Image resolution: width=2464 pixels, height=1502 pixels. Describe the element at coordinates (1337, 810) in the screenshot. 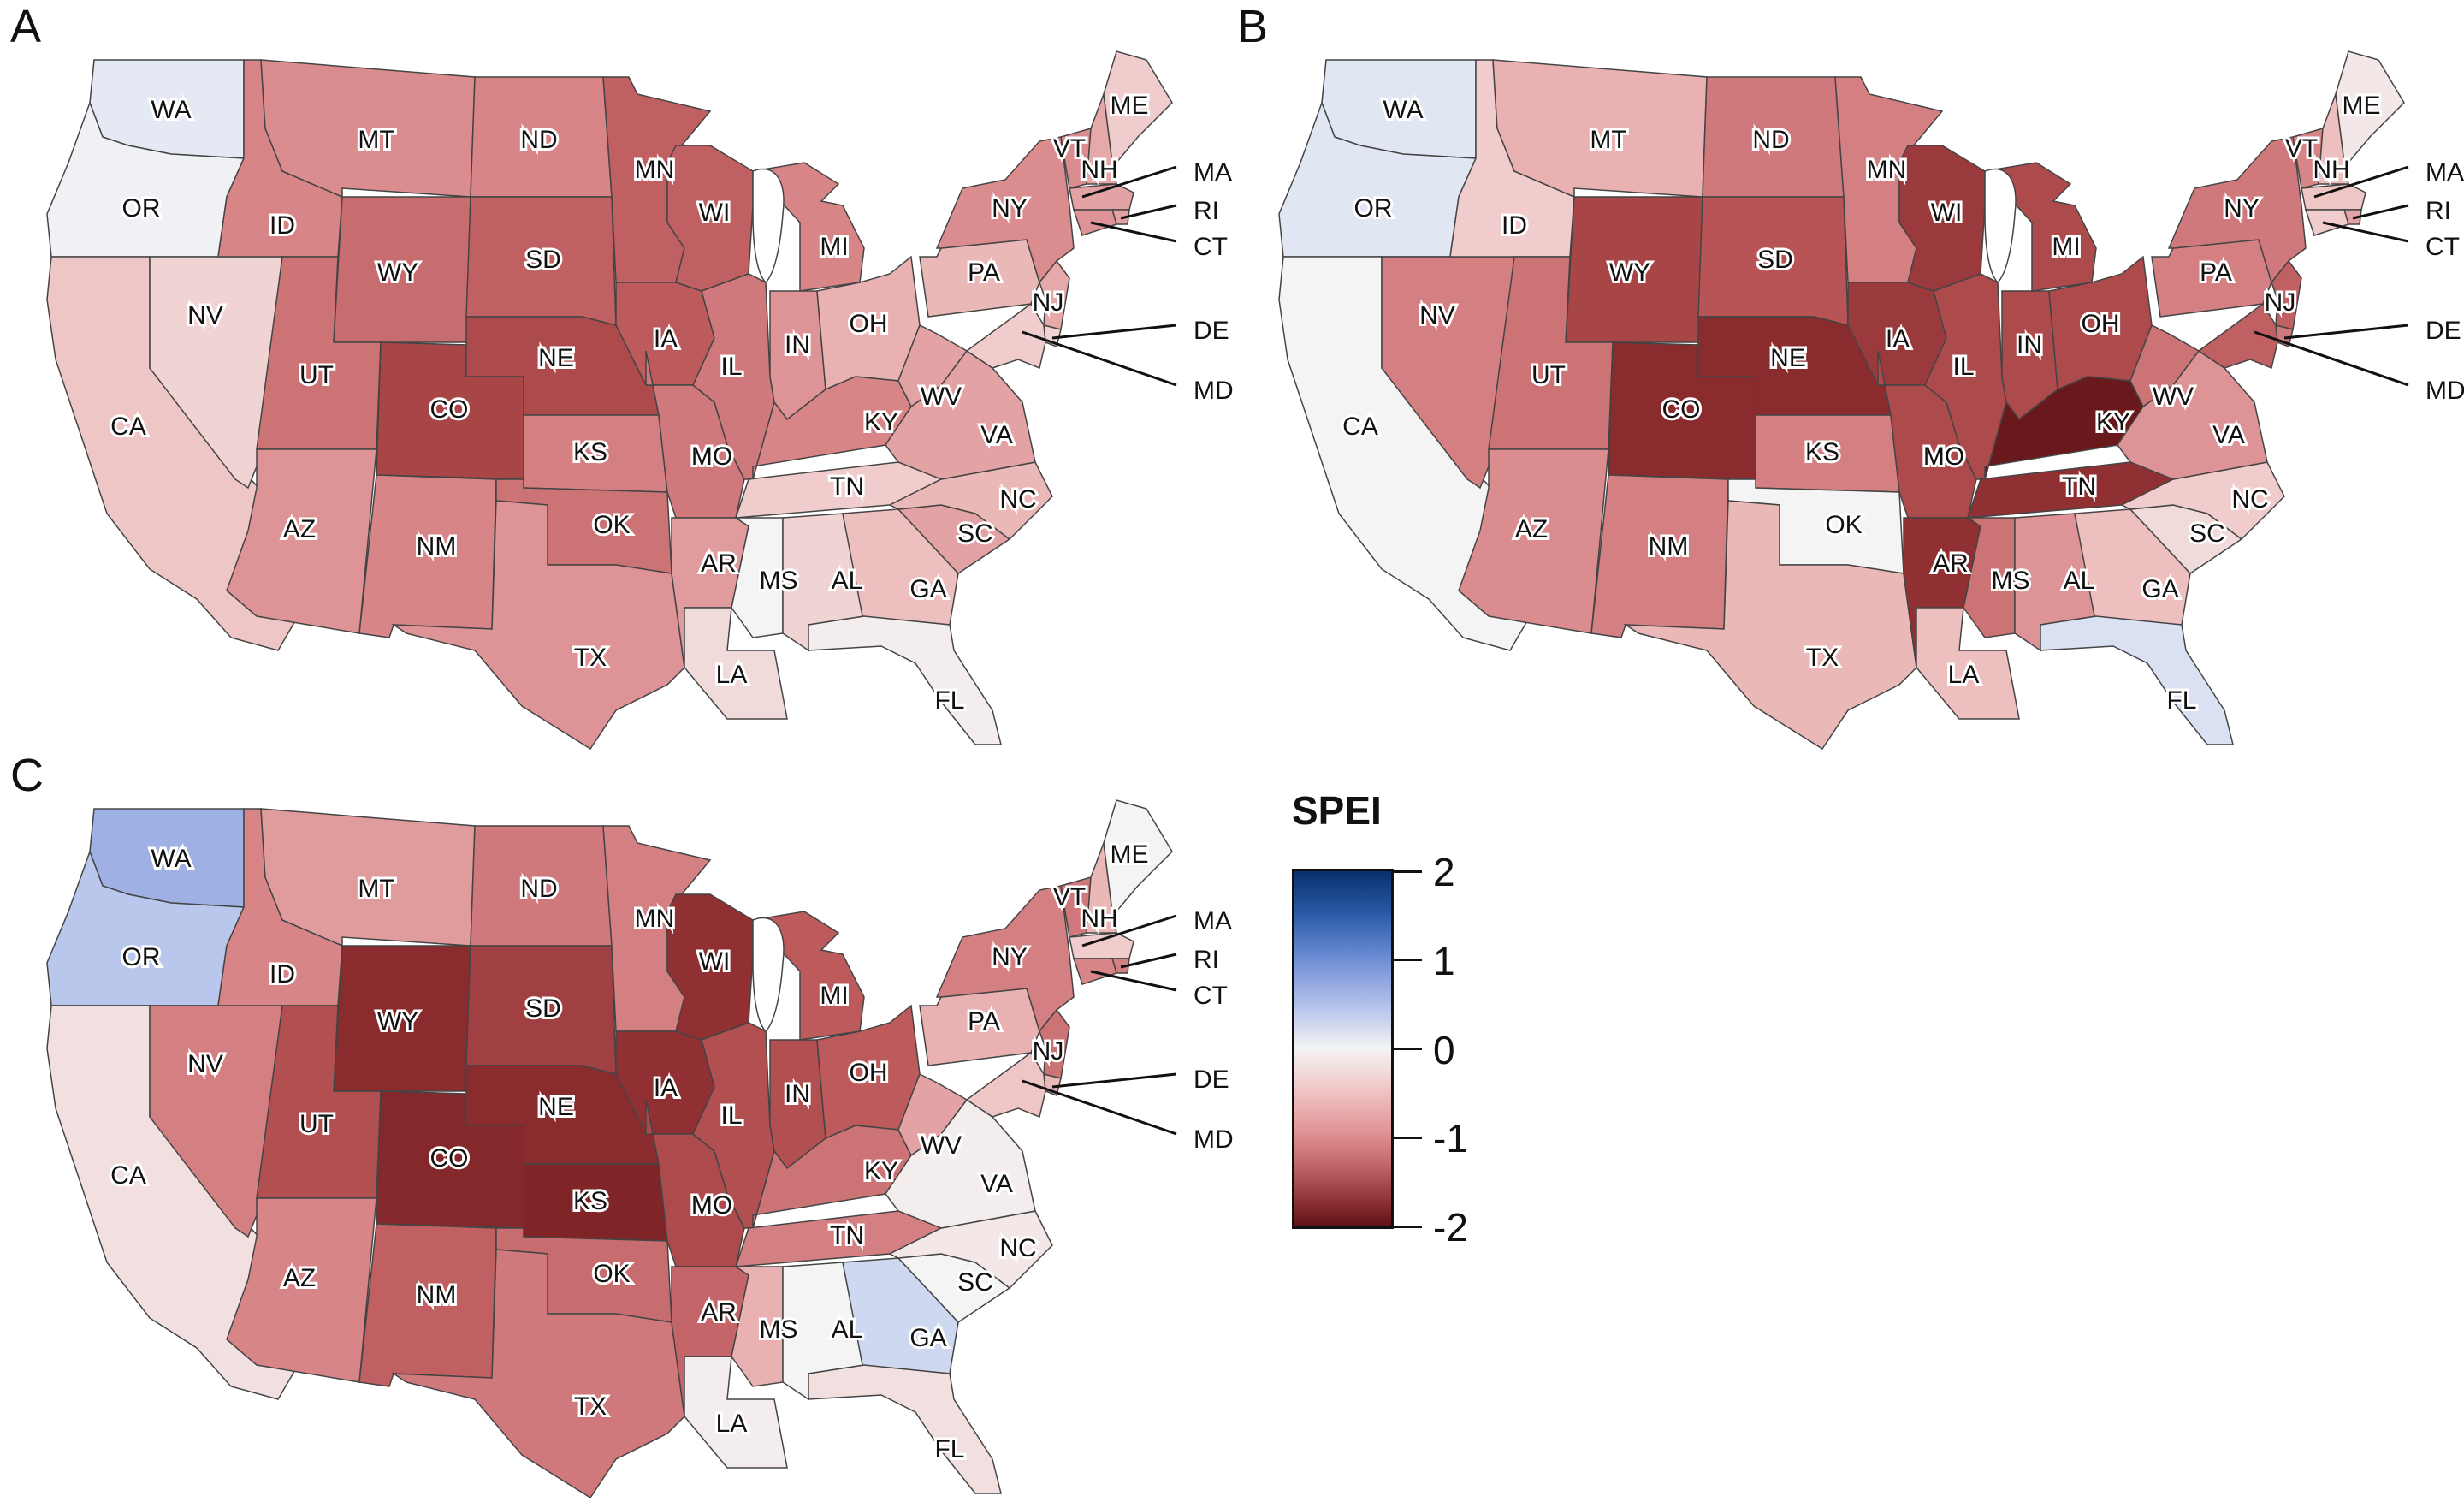

I see `legend-title: SPEI` at that location.